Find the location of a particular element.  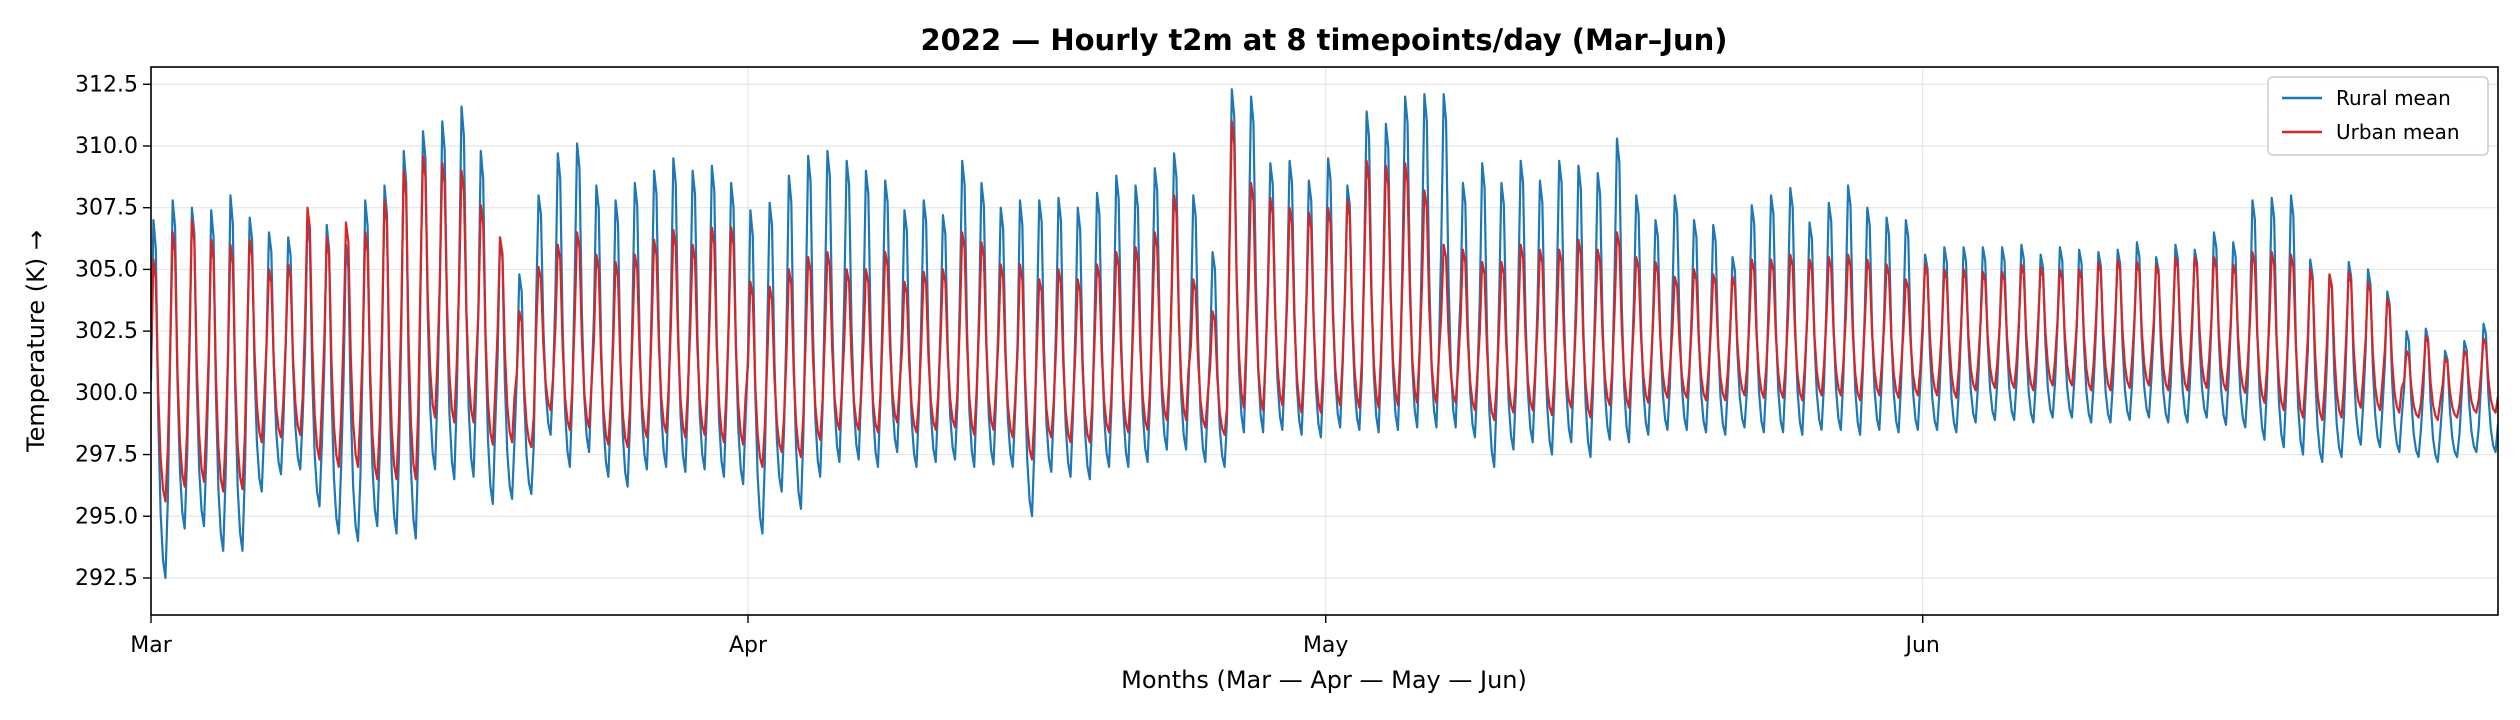

y-tick-label: 302.5 is located at coordinates (106, 331).